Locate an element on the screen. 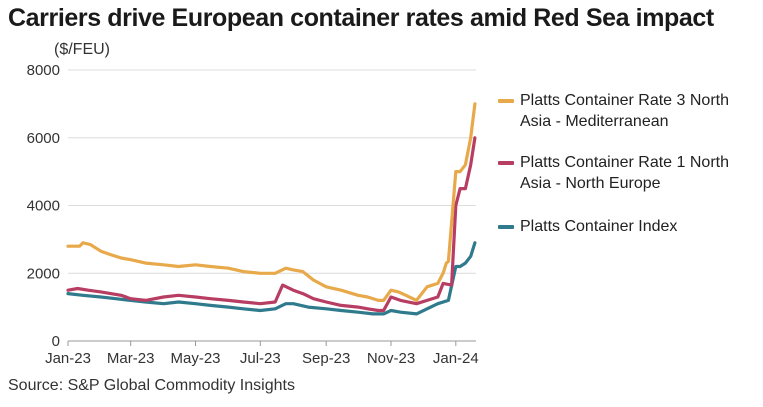 The width and height of the screenshot is (763, 407). y-axis-unit-label: ($/FEU) is located at coordinates (82, 49).